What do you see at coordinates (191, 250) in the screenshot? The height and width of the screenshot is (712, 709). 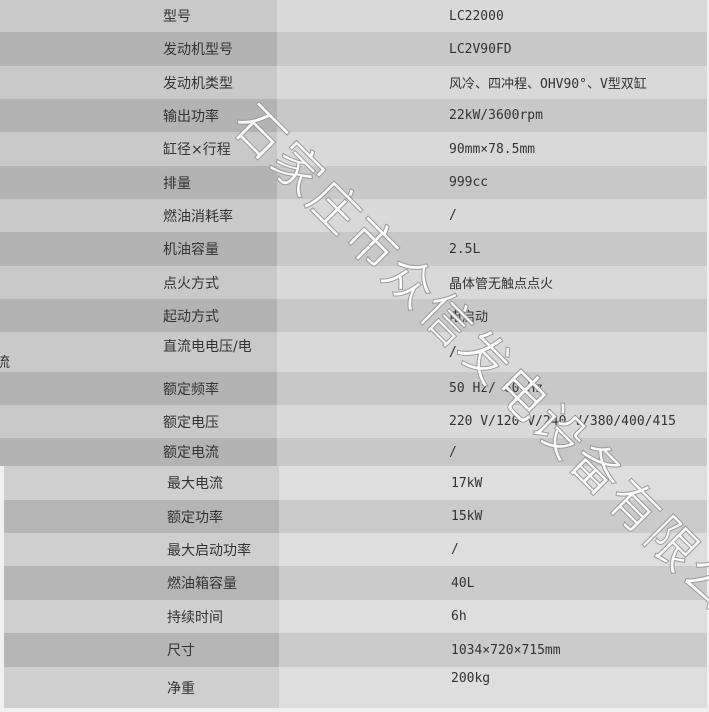 I see `spec-label-text: 机油容量` at bounding box center [191, 250].